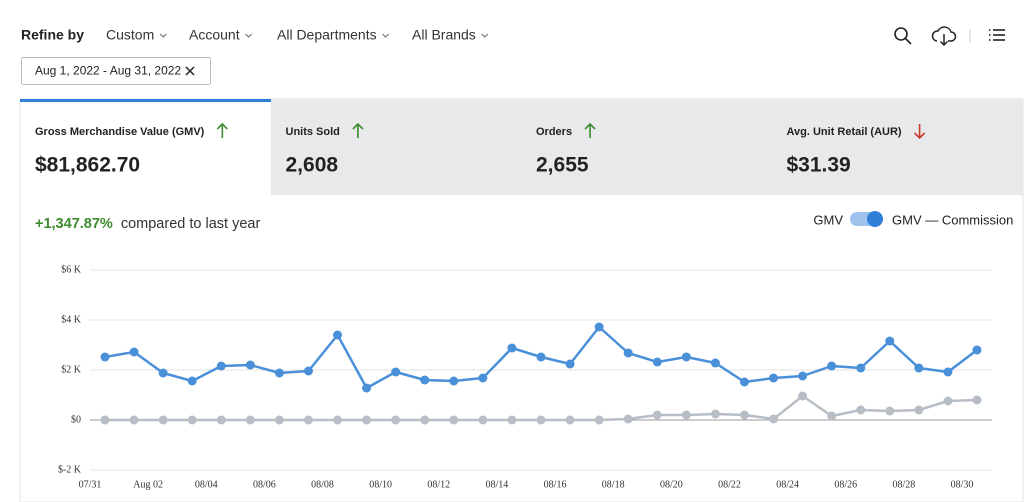 This screenshot has height=502, width=1024. What do you see at coordinates (875, 219) in the screenshot?
I see `toggle-knob` at bounding box center [875, 219].